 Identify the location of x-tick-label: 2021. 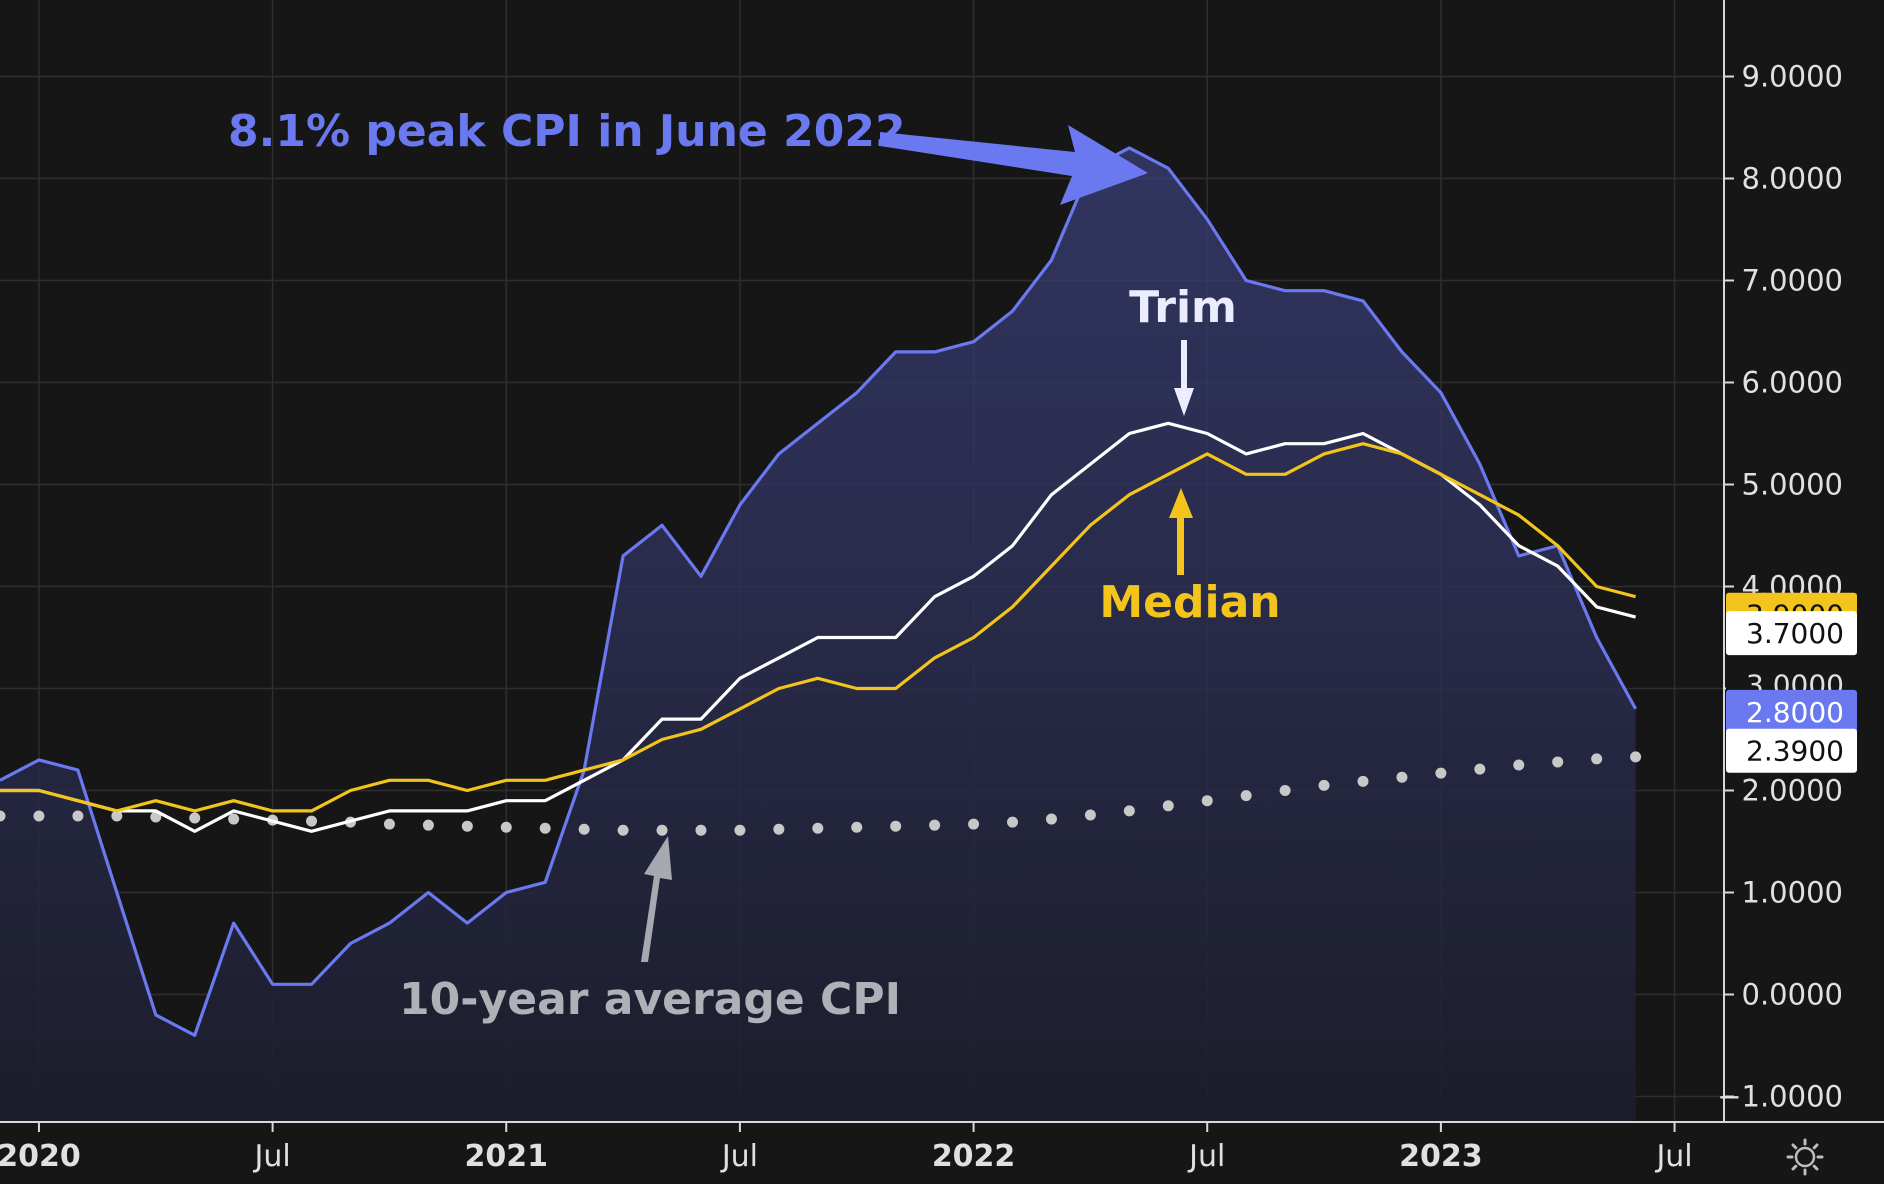
(507, 1156).